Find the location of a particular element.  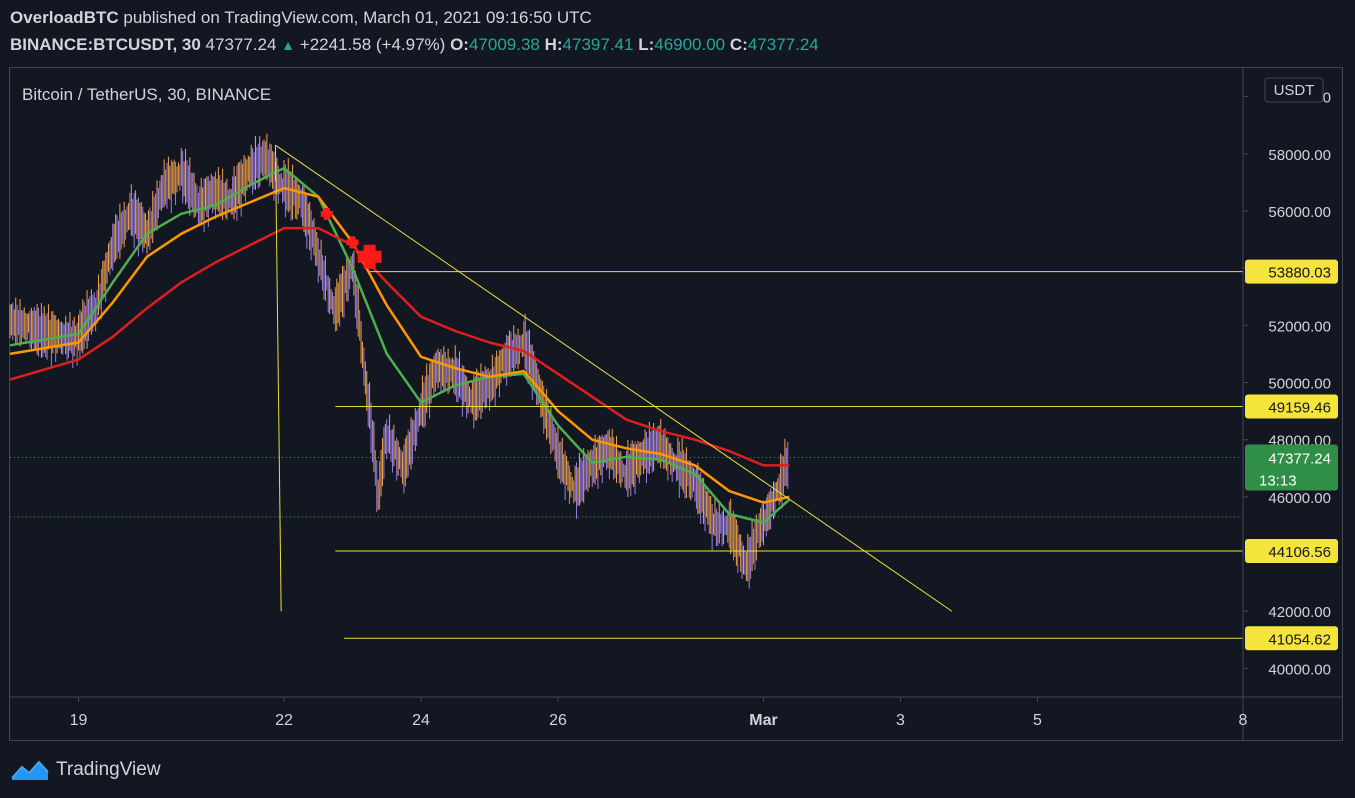

close-value: 47377.24 is located at coordinates (783, 44).